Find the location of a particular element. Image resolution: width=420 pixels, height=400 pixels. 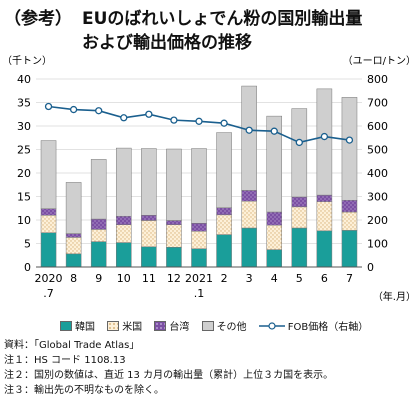

y-right-tick-label: 0 is located at coordinates (370, 267).